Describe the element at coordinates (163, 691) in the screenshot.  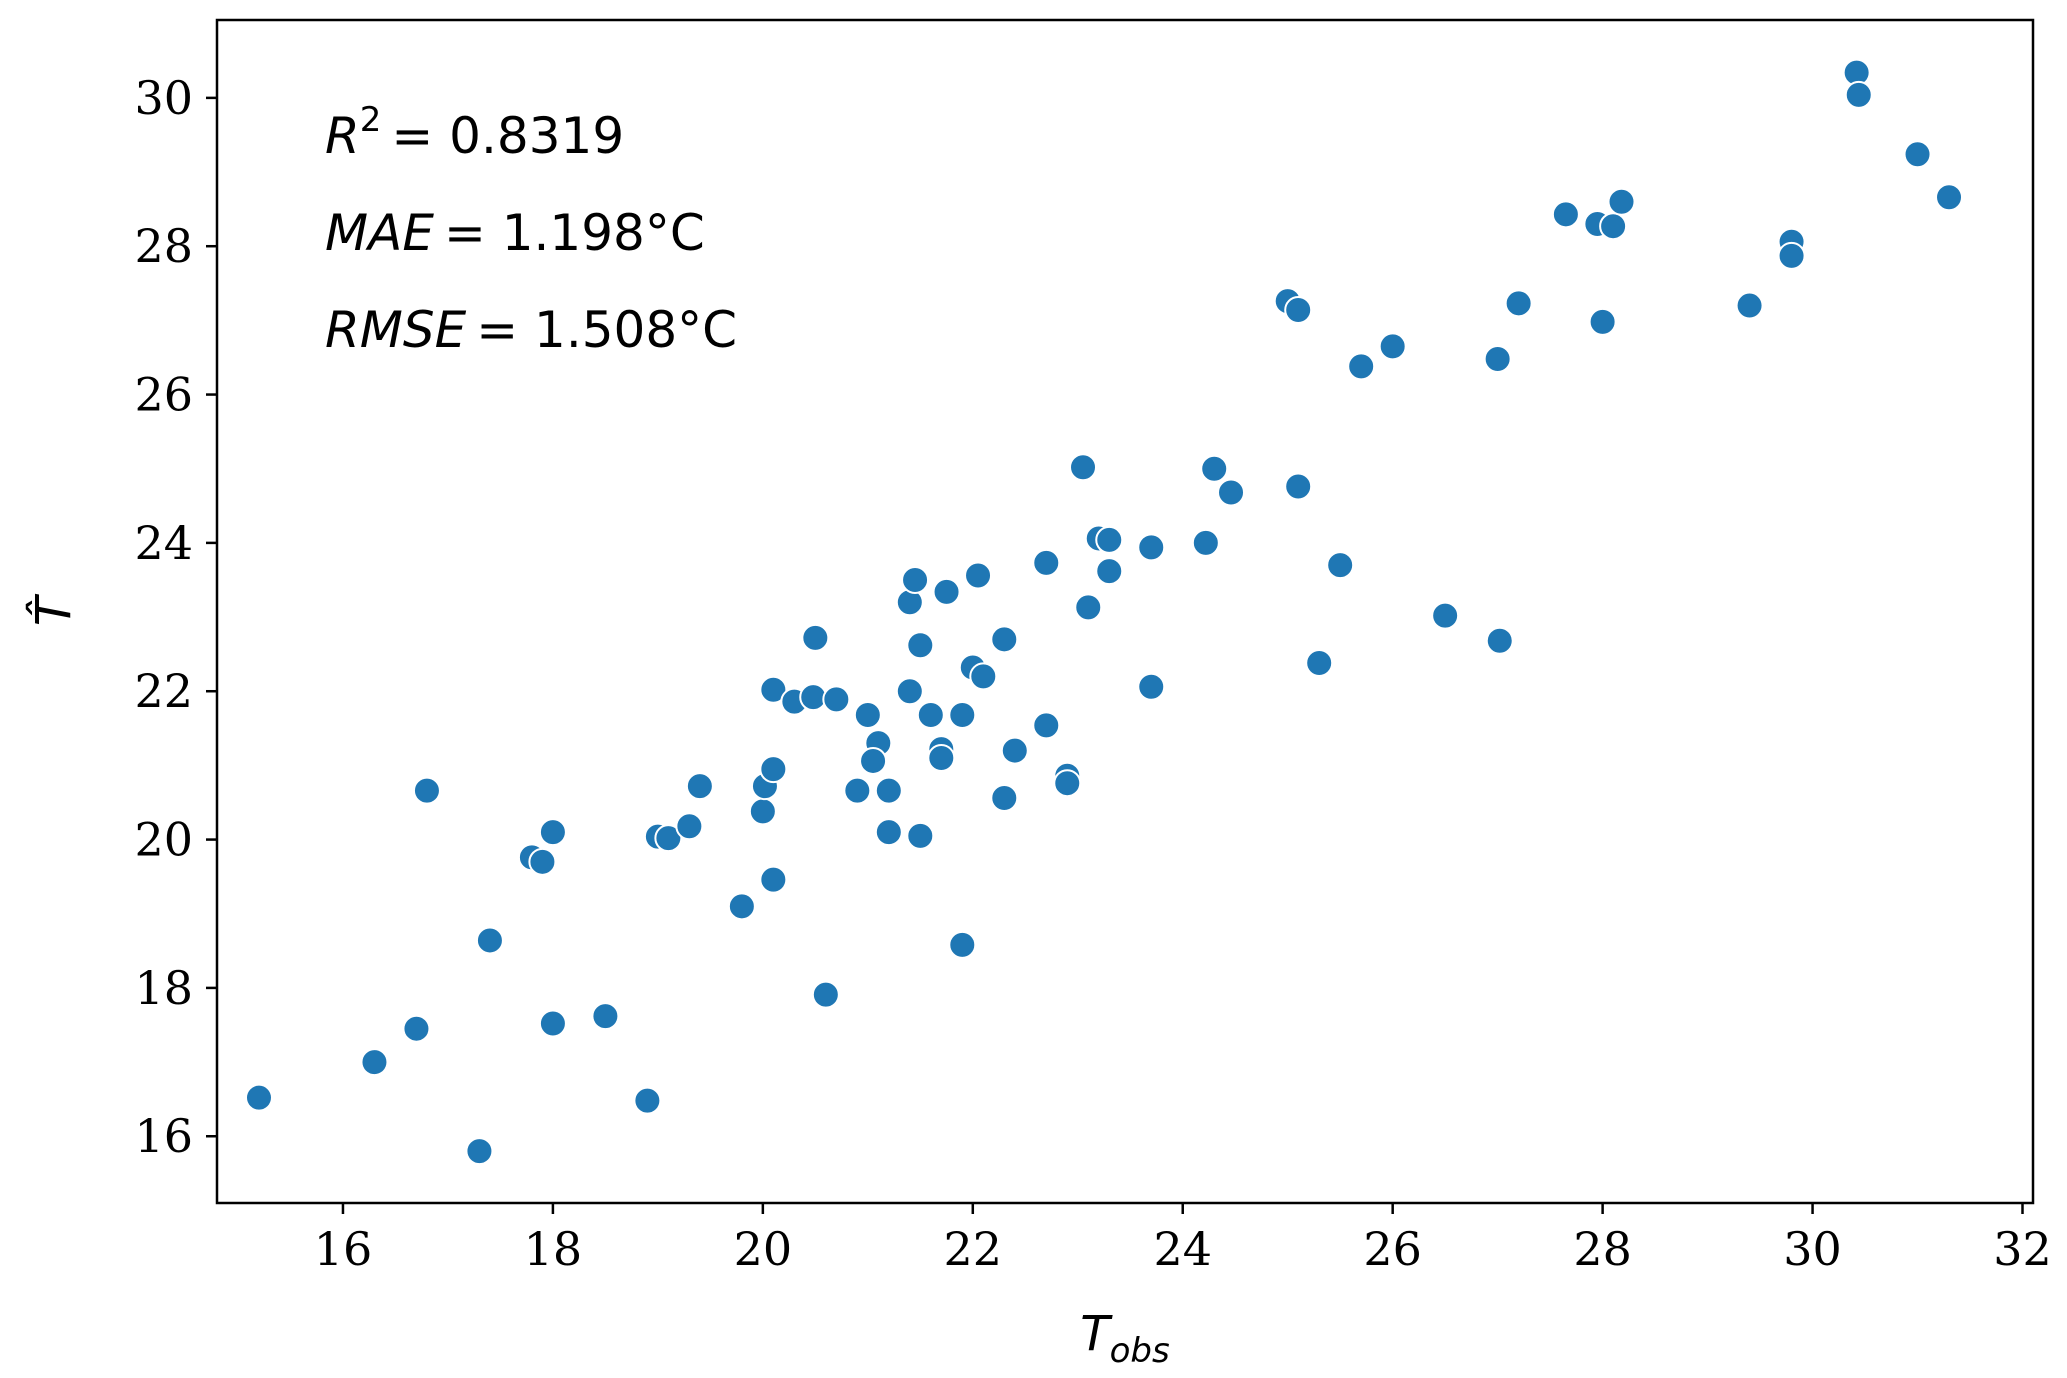
I see `y-tick-label: 22` at that location.